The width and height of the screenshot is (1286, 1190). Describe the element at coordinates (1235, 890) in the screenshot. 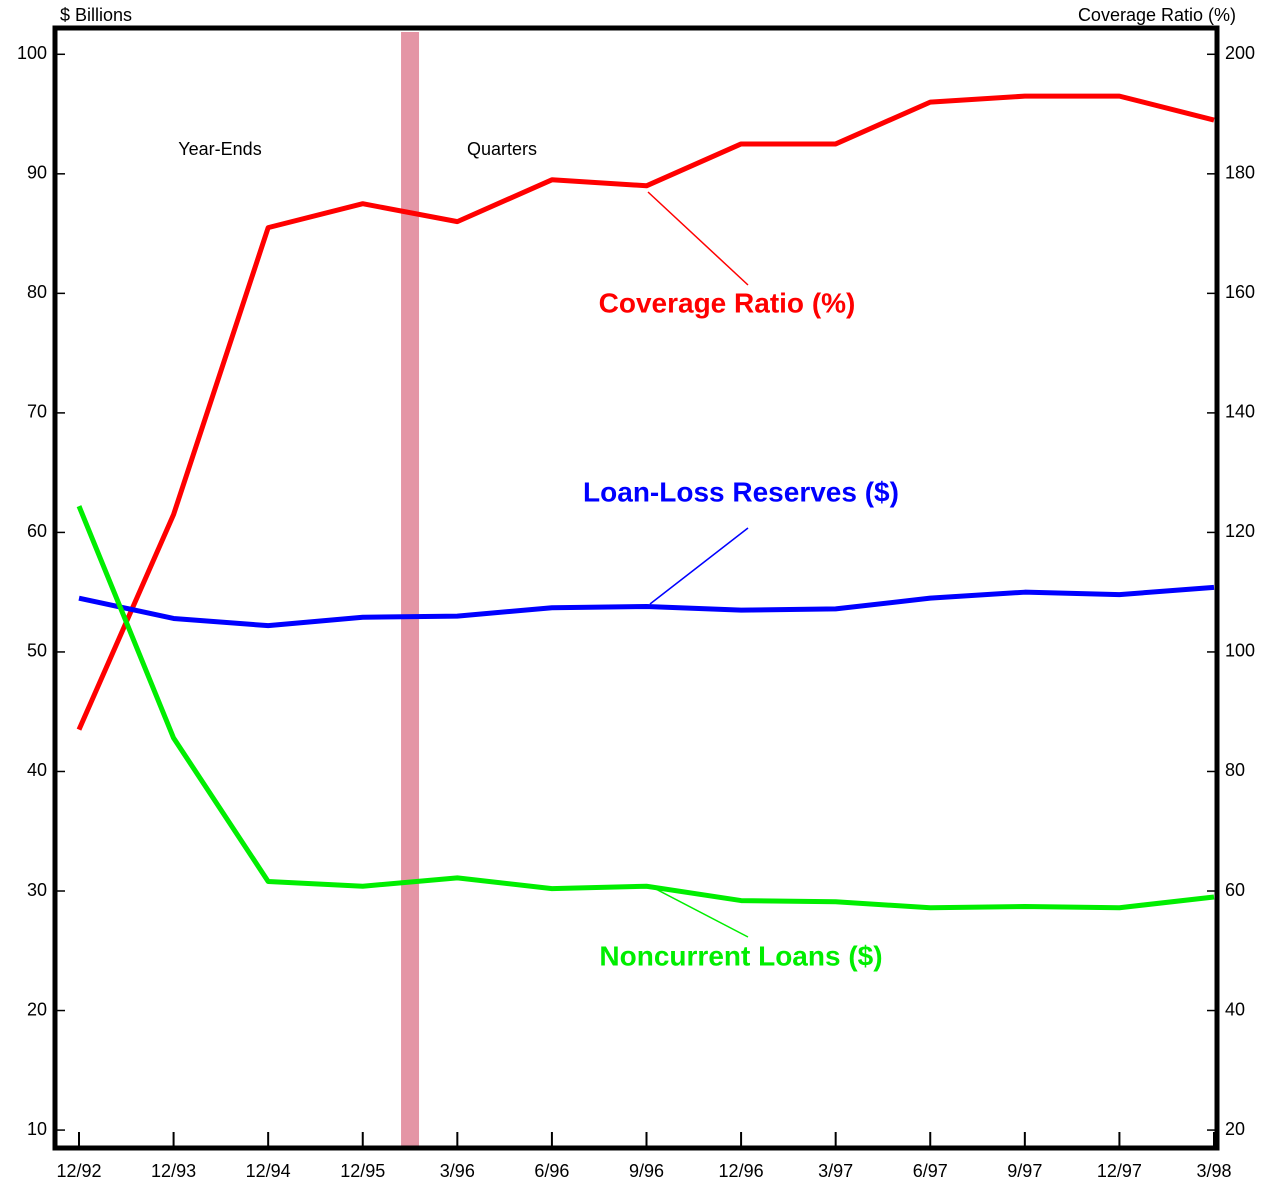

I see `y2-tick-label: 60` at that location.